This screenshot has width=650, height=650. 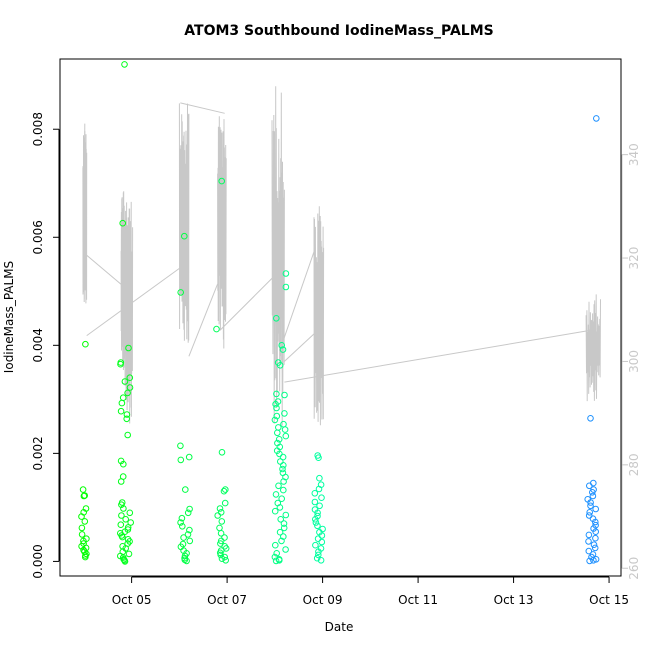 What do you see at coordinates (339, 627) in the screenshot?
I see `x-axis-label: Date` at bounding box center [339, 627].